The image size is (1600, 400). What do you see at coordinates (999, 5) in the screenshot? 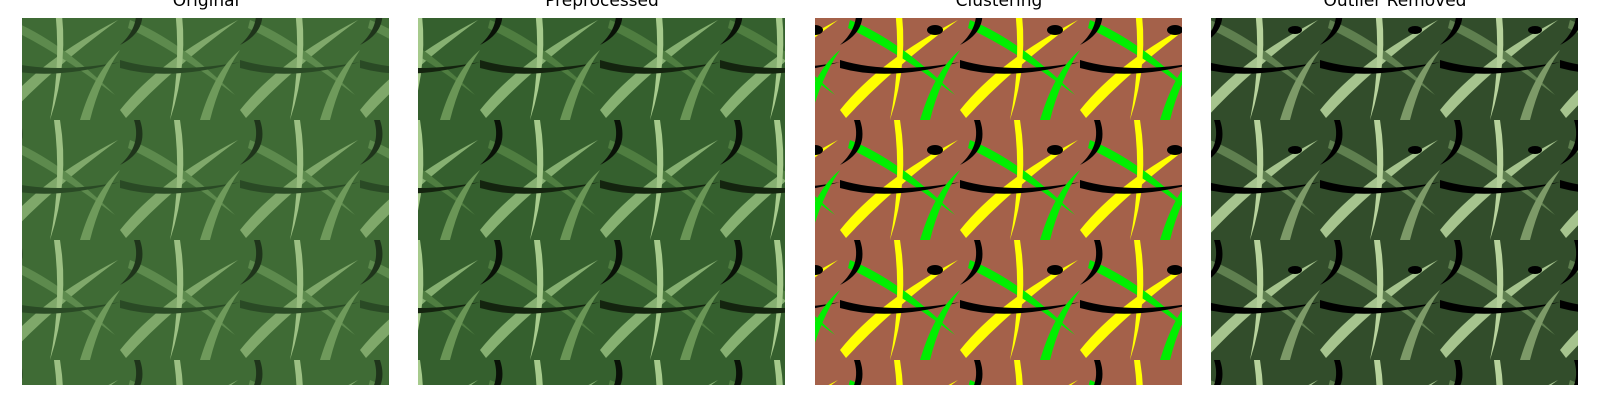
I see `panel-title: Clustering` at bounding box center [999, 5].